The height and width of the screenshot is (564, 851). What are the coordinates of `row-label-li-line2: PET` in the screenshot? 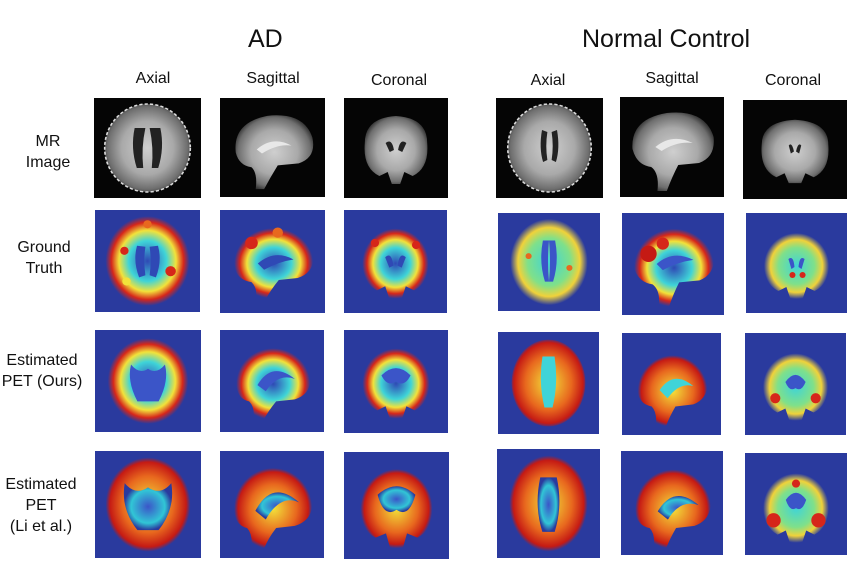 It's located at (41, 505).